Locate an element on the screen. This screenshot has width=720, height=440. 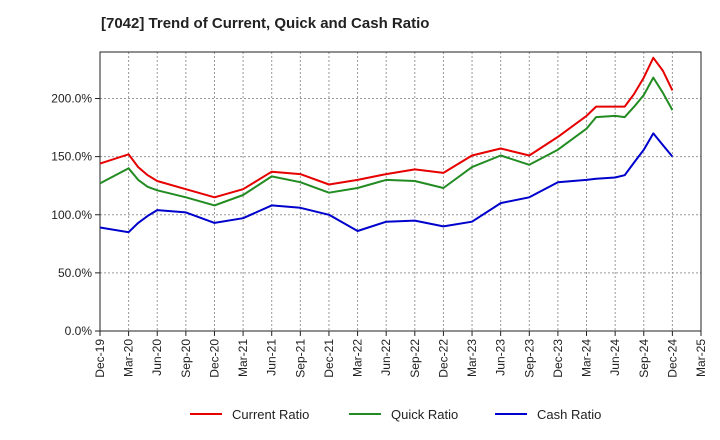
legend-label-current-ratio: Current Ratio is located at coordinates (270, 414).